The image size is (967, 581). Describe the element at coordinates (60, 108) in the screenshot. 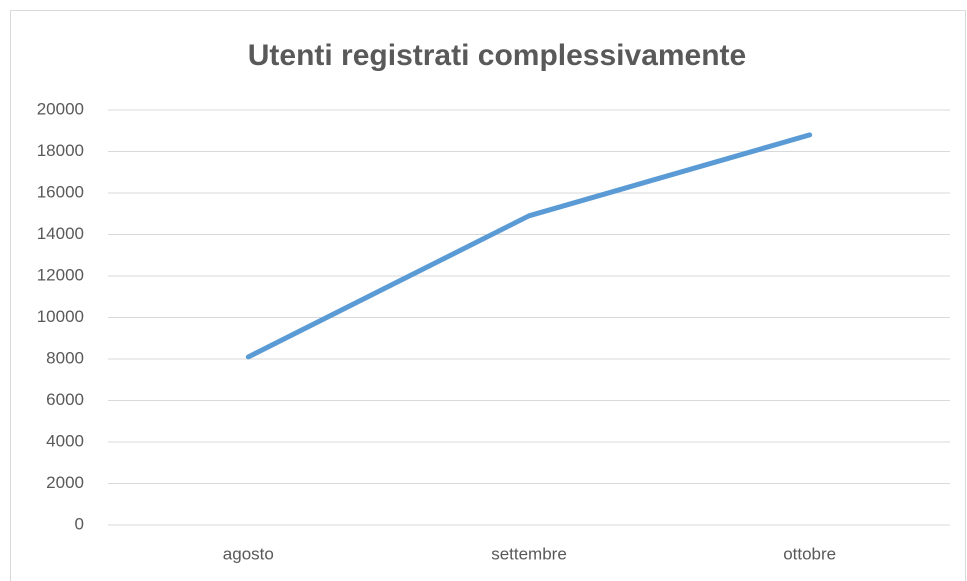

I see `y-tick-label: 20000` at that location.